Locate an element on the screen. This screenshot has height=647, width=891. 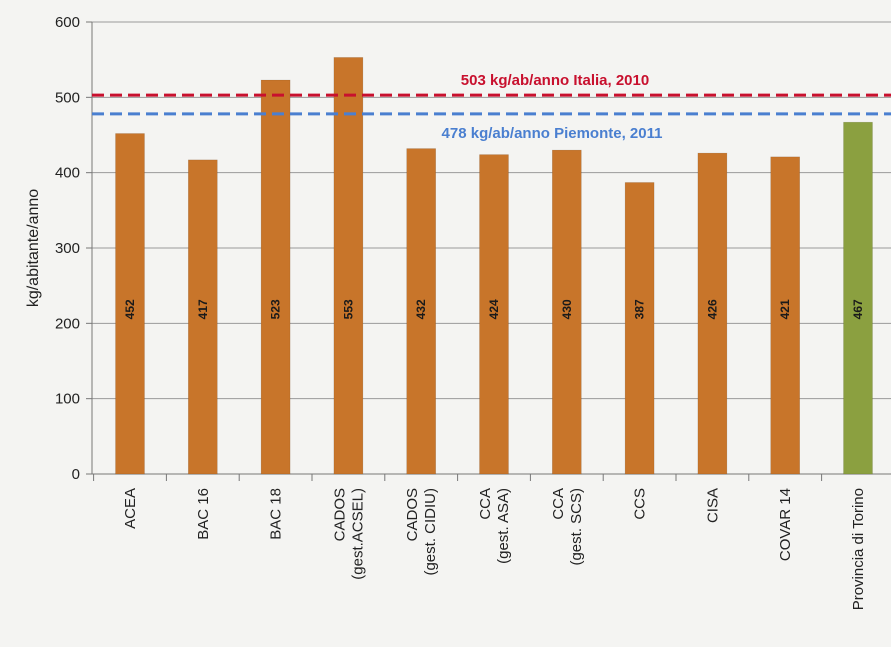
y-tick-label: 100 is located at coordinates (67, 399).